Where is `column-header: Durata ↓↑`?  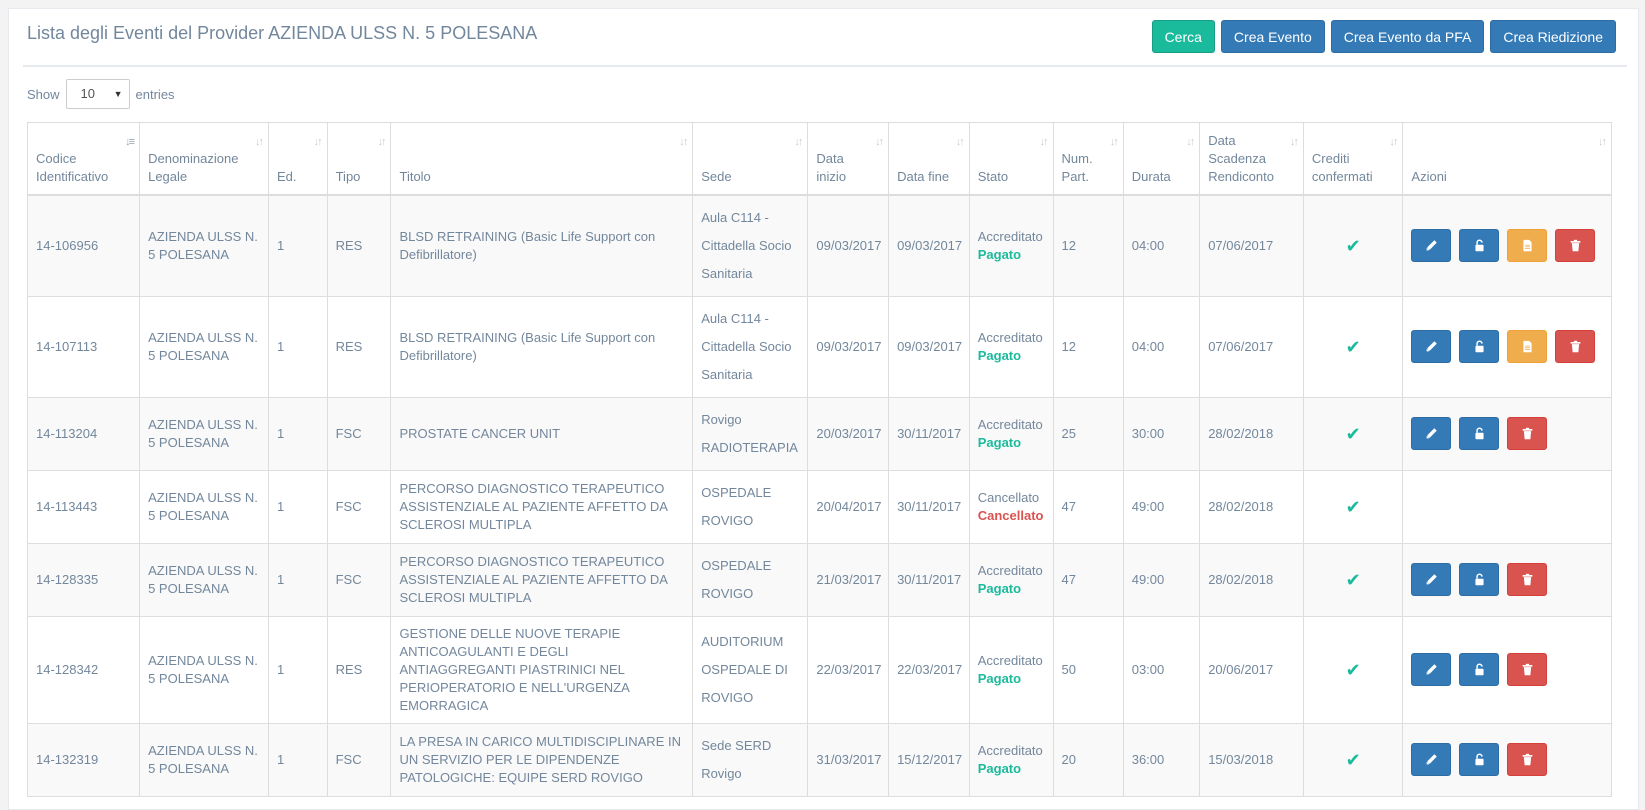 column-header: Durata ↓↑ is located at coordinates (1161, 159).